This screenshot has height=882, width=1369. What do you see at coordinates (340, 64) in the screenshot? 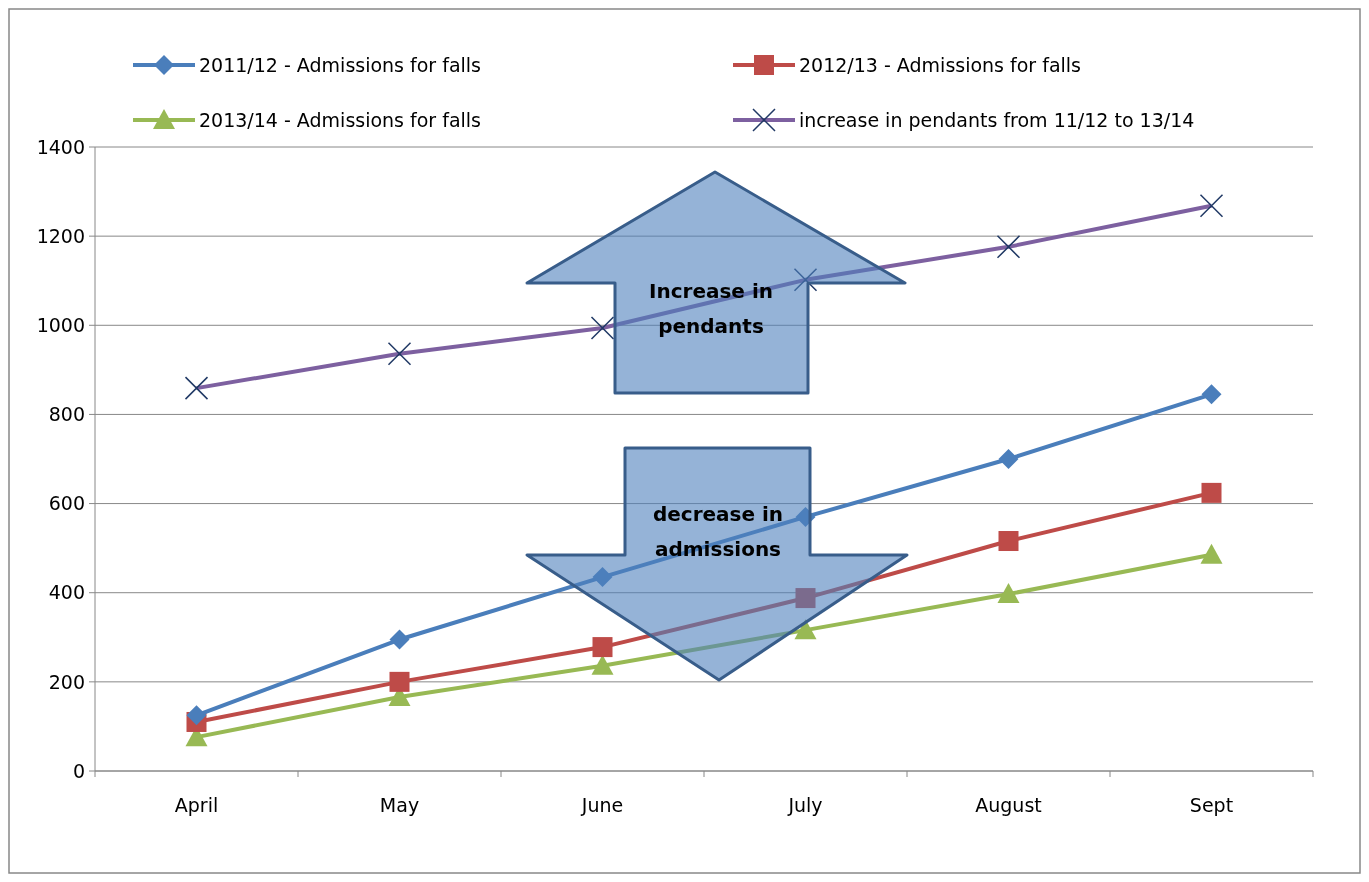
I see `legend-label: 2011/12 - Admissions for falls` at bounding box center [340, 64].